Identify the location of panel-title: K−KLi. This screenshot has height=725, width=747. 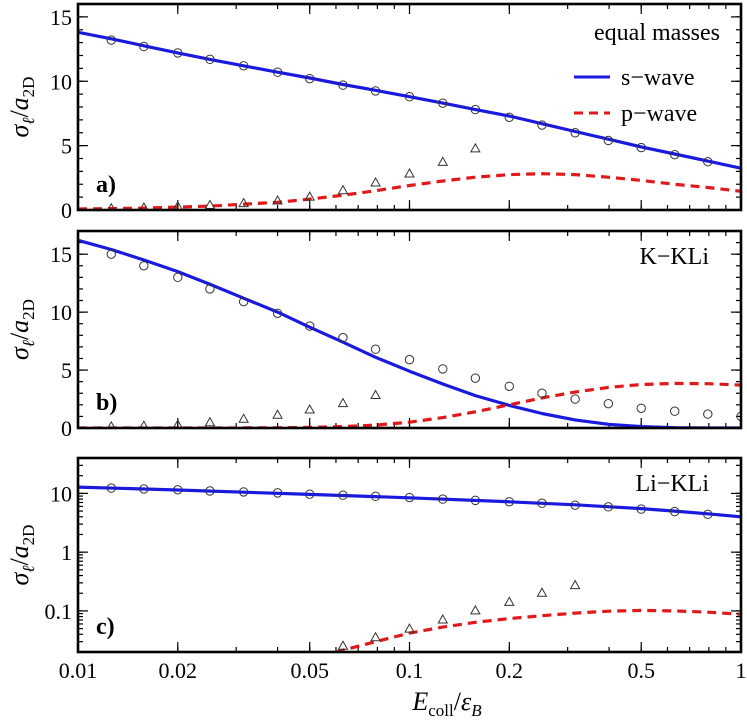
(674, 257).